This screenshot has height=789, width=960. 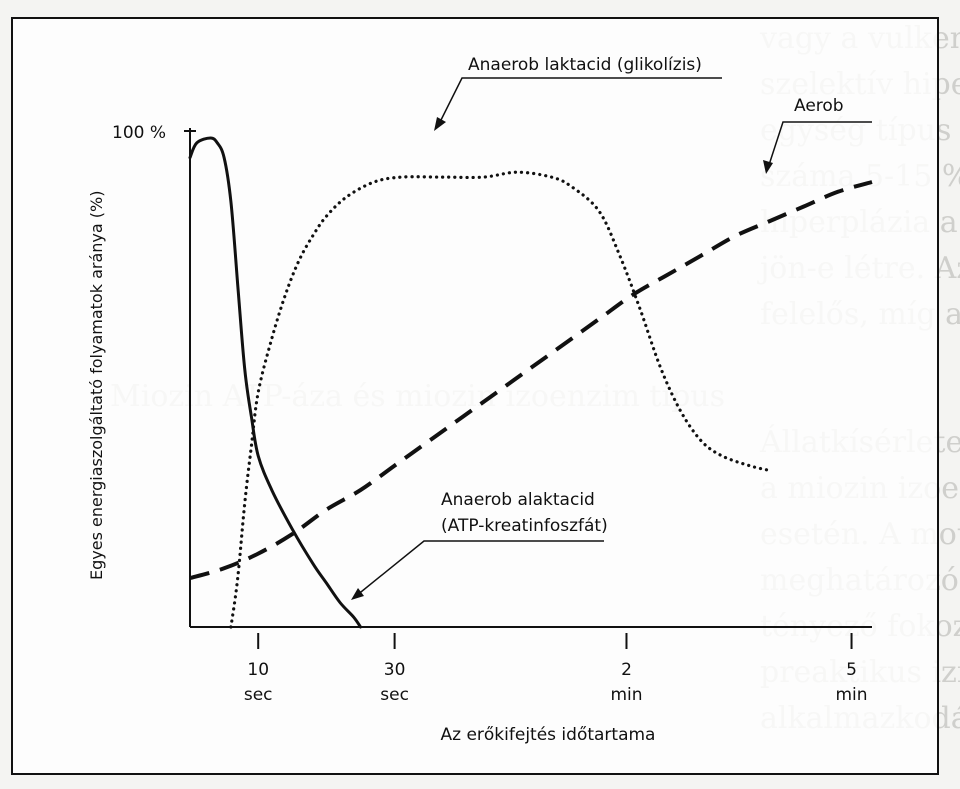 What do you see at coordinates (819, 106) in the screenshot?
I see `aerob-label: Aerob` at bounding box center [819, 106].